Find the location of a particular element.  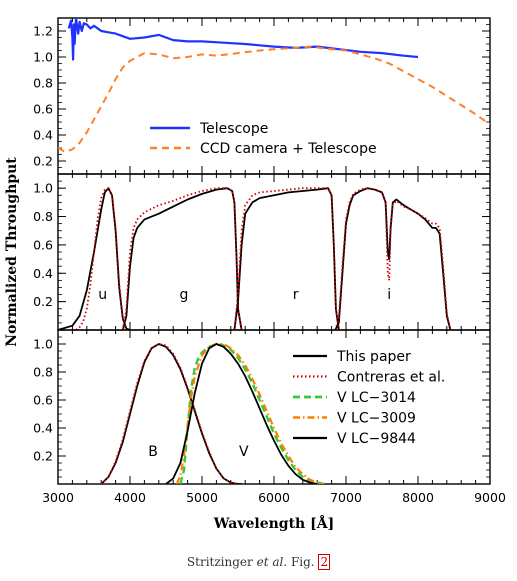

x-tick-label: 8000 is located at coordinates (418, 497).